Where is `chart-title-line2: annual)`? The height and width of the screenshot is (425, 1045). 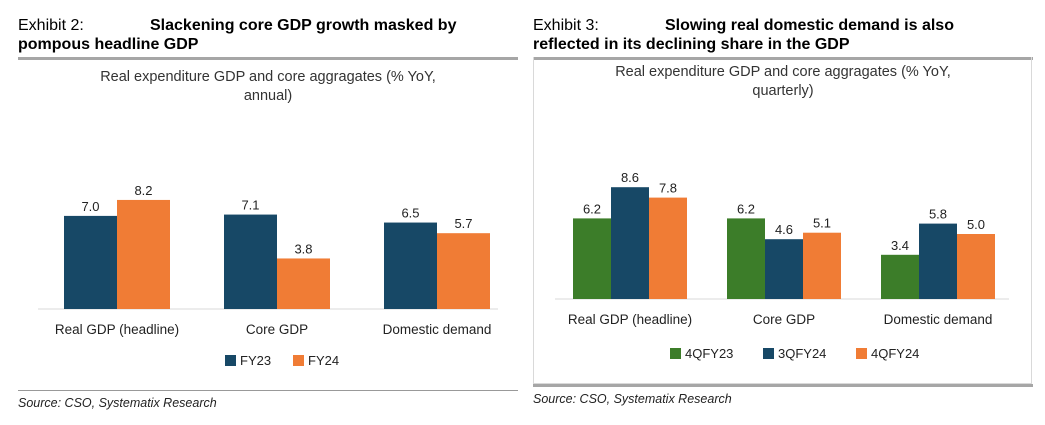 chart-title-line2: annual) is located at coordinates (268, 96).